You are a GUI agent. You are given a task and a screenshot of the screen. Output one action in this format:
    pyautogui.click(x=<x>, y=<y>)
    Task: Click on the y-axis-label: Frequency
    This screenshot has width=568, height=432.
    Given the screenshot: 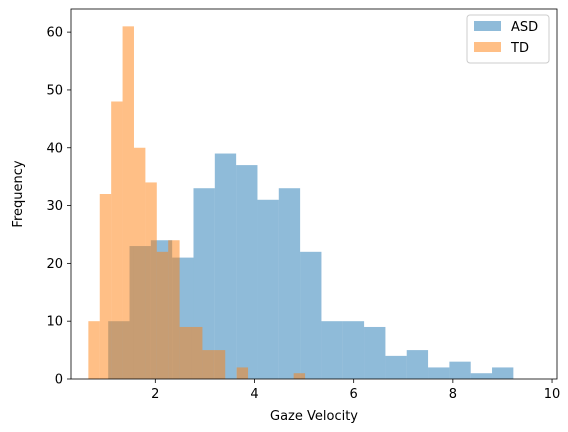 What is the action you would take?
    pyautogui.click(x=18, y=193)
    